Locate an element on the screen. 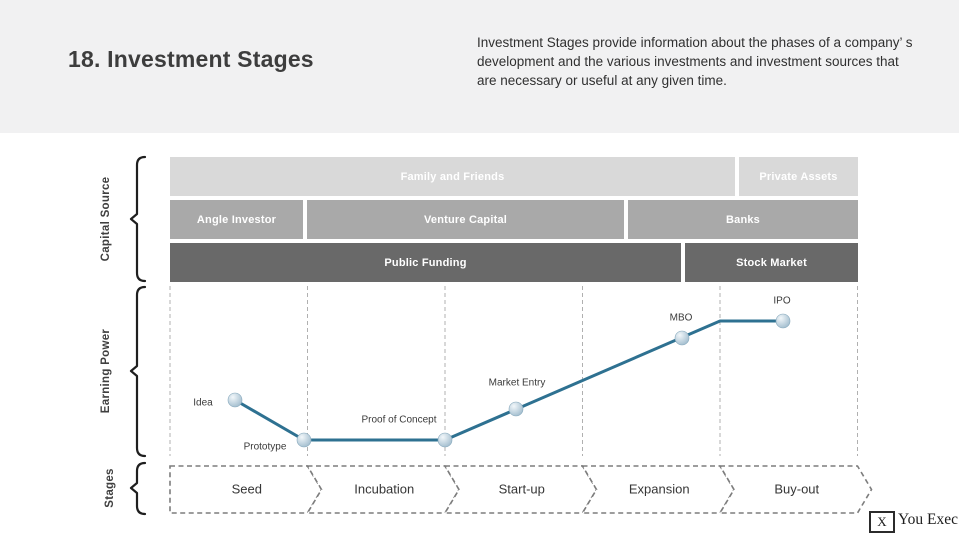  milestone-label: Market Entry is located at coordinates (517, 383).